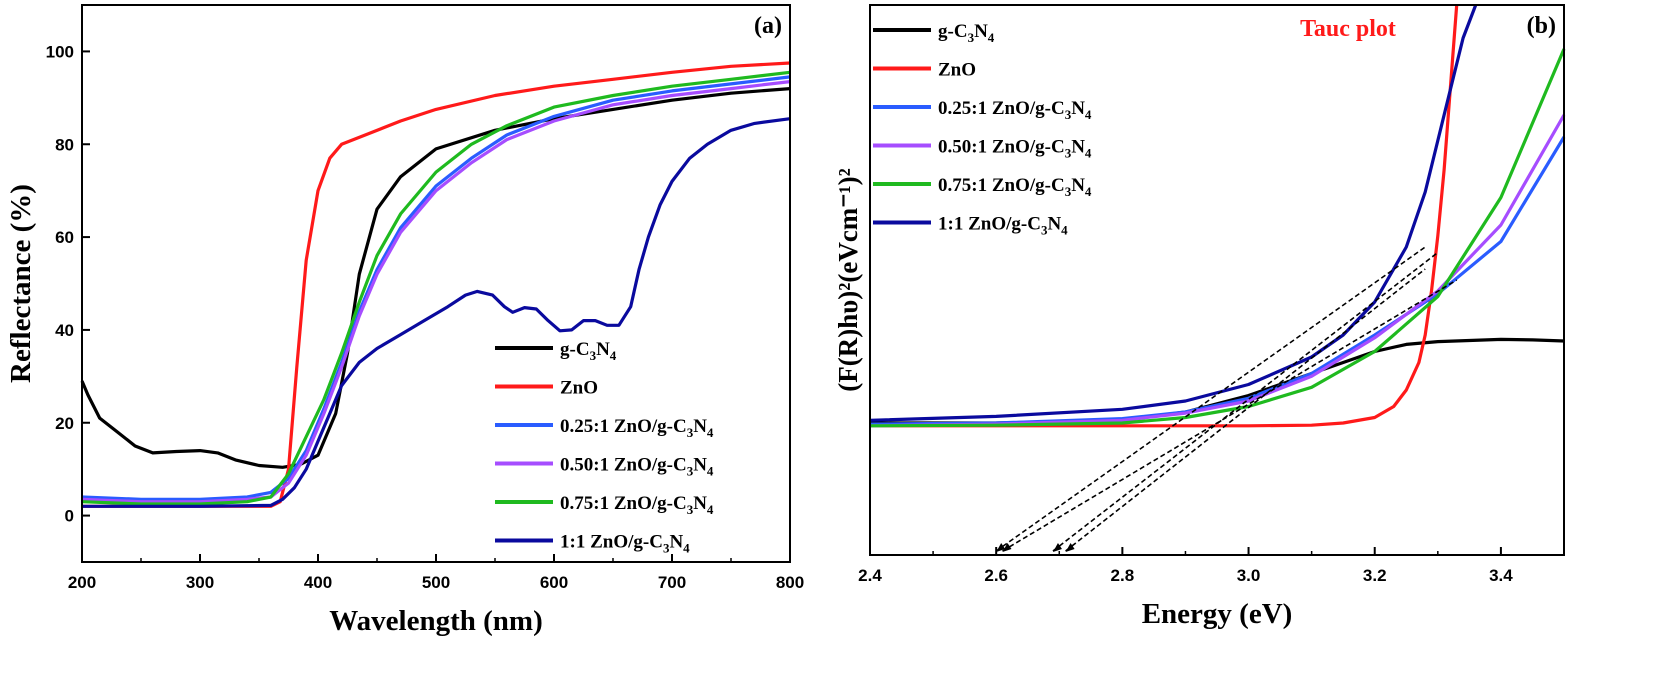 The image size is (1654, 684). I want to click on x-tick-label: 400, so click(318, 582).